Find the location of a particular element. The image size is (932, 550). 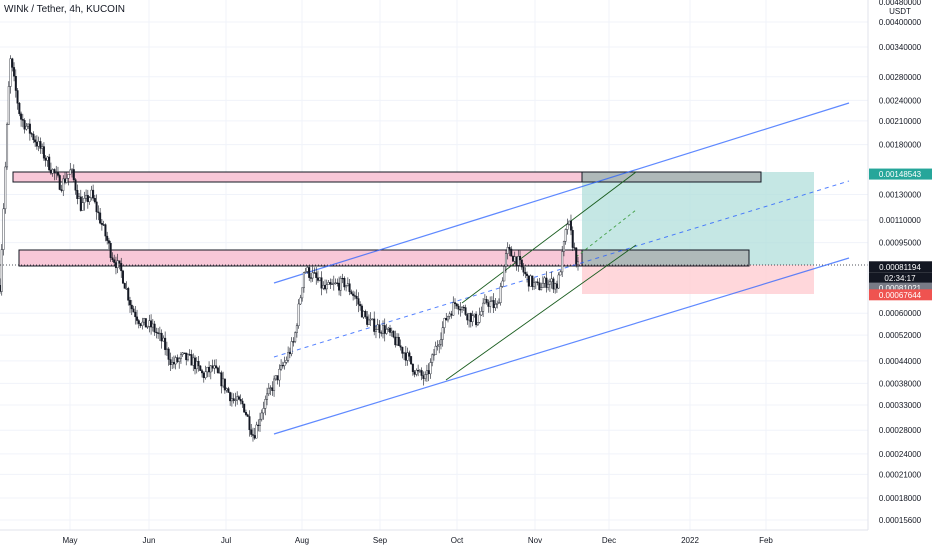

price-tick-label: 0.00400000 is located at coordinates (900, 22).